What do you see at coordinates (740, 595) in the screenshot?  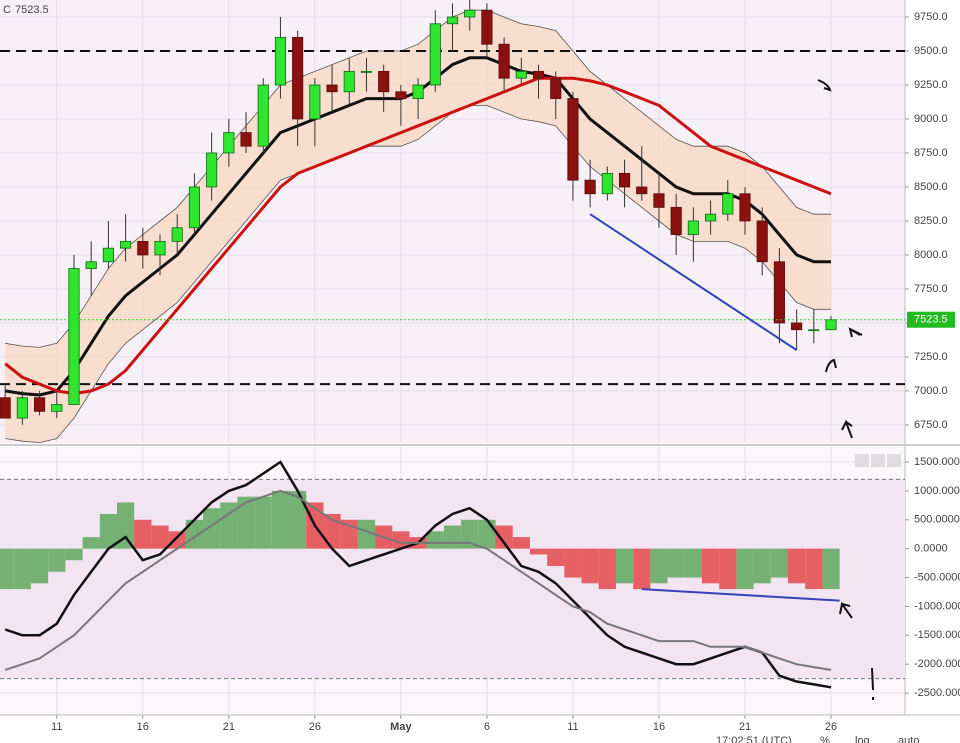 I see `trendline` at bounding box center [740, 595].